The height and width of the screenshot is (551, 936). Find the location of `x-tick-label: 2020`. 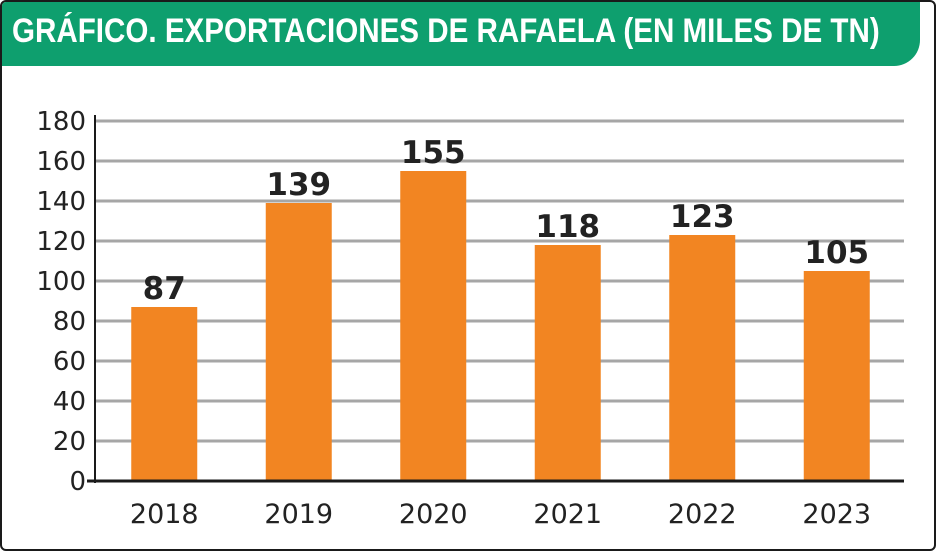

x-tick-label: 2020 is located at coordinates (433, 514).